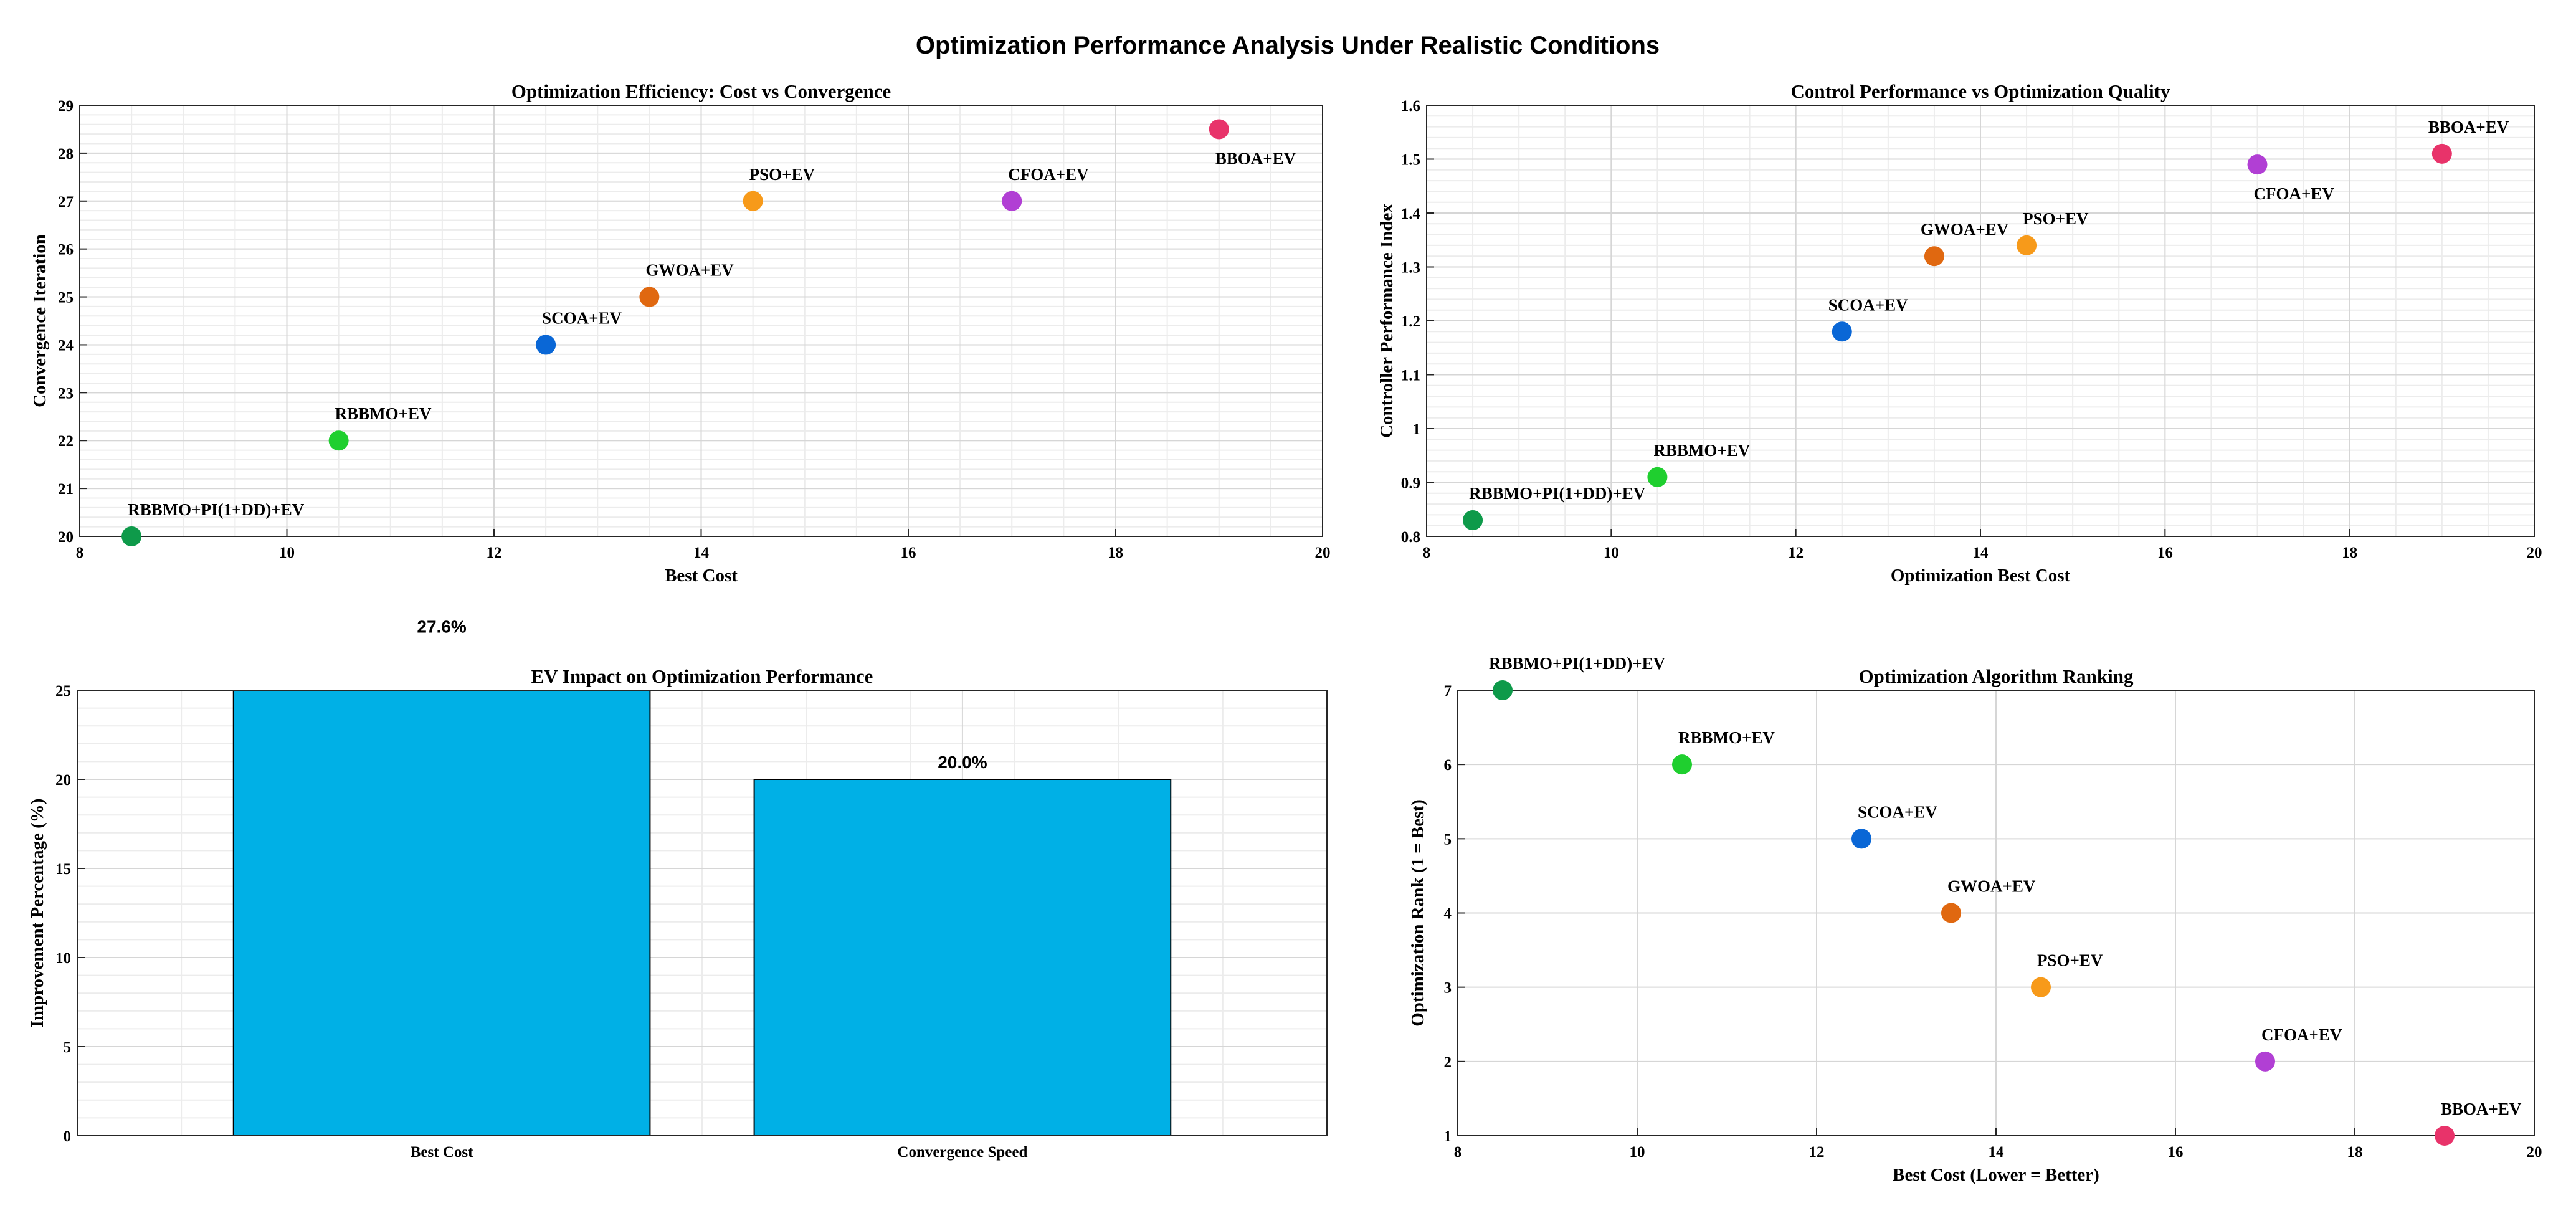  What do you see at coordinates (1411, 214) in the screenshot?
I see `y-tick-label: 1.4` at bounding box center [1411, 214].